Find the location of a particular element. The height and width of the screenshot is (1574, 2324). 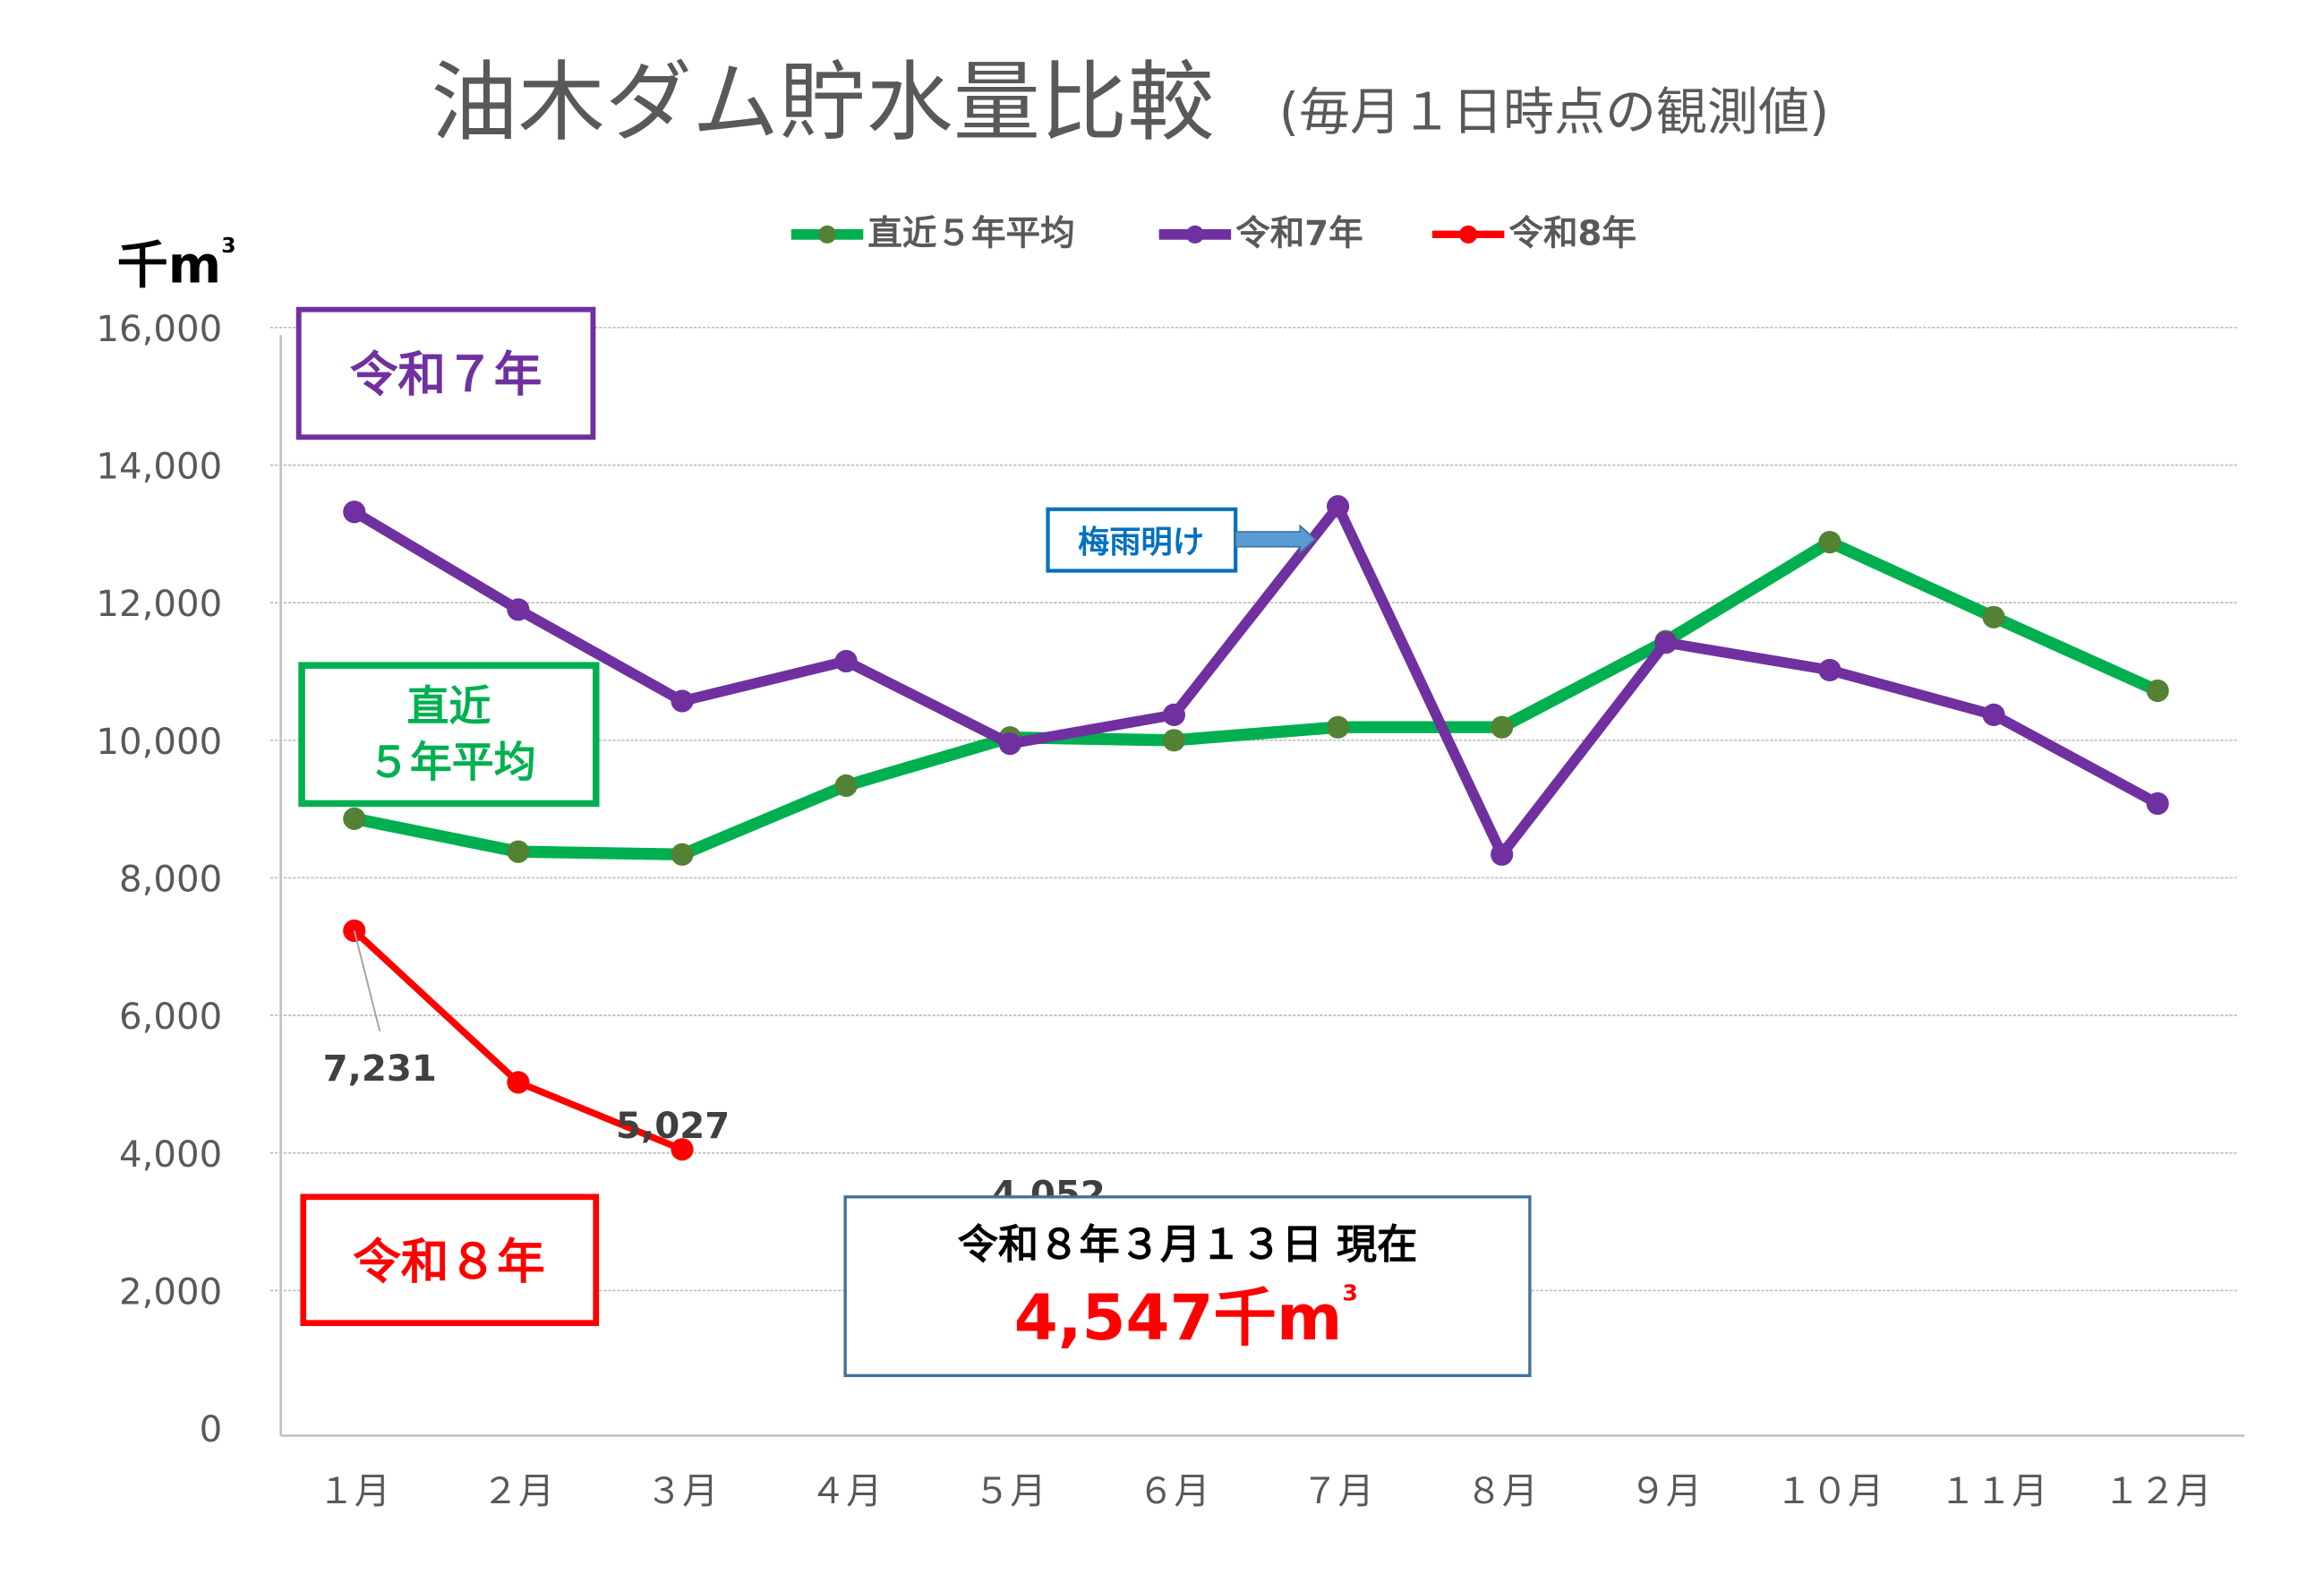

r7-label-text: 令和７年 is located at coordinates (446, 374).